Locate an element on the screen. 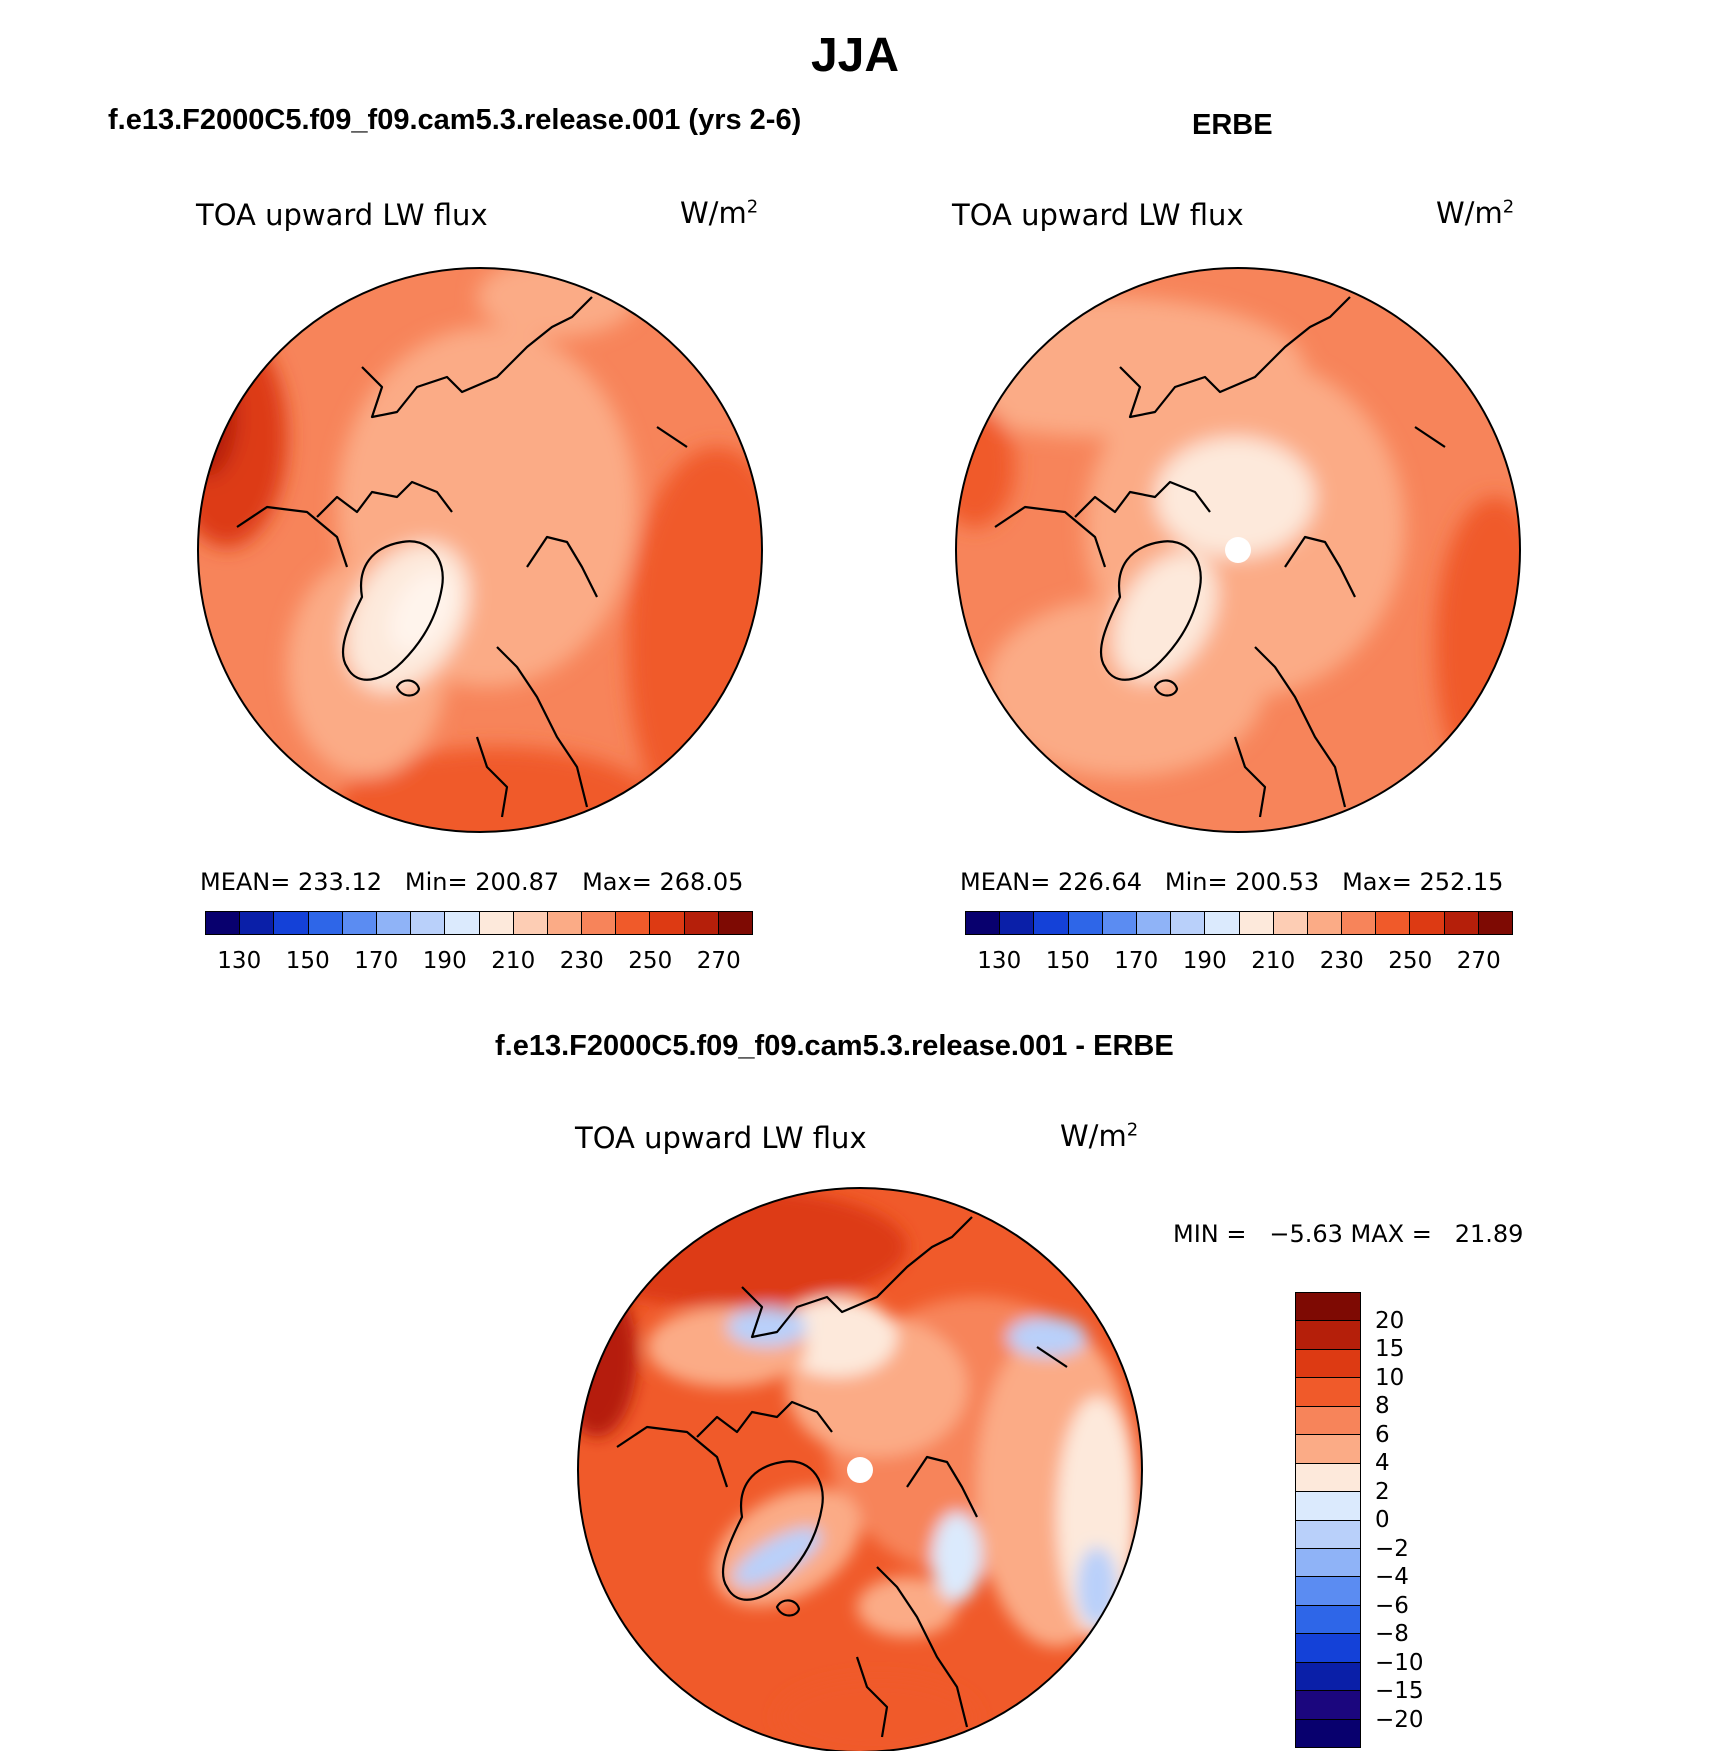 This screenshot has height=1751, width=1710. panel-3-colorbar-tick-label: 10 is located at coordinates (1390, 1377).